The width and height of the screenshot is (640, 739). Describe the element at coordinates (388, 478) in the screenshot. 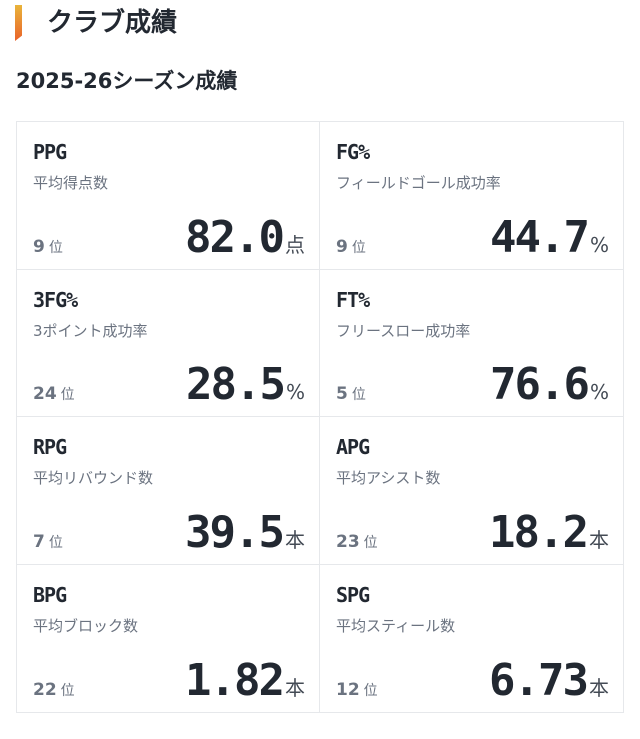

I see `stat-description: 平均アシスト数` at that location.